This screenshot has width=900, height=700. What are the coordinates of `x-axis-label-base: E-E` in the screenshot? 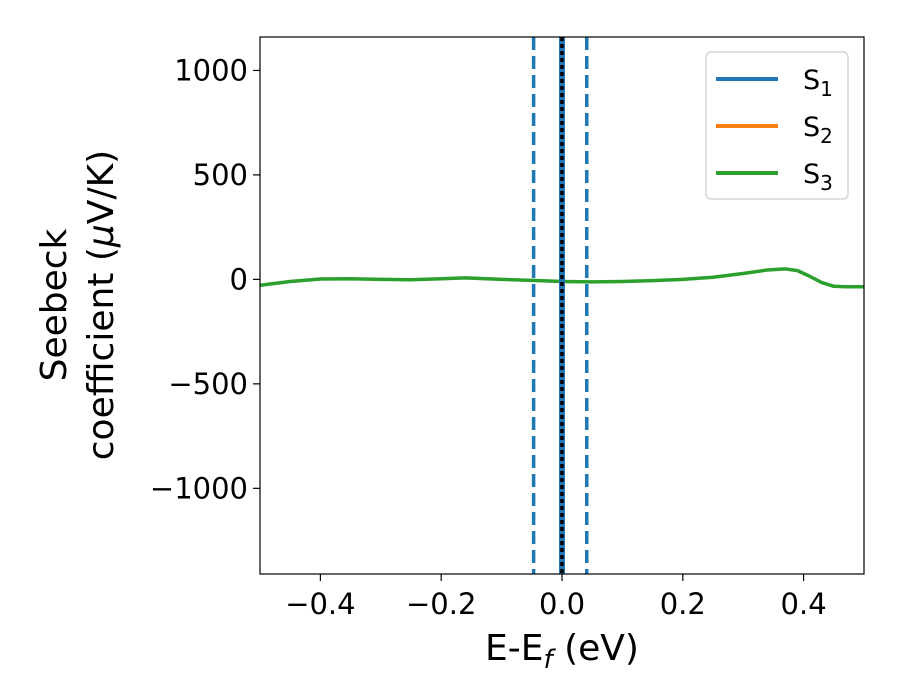 It's located at (514, 648).